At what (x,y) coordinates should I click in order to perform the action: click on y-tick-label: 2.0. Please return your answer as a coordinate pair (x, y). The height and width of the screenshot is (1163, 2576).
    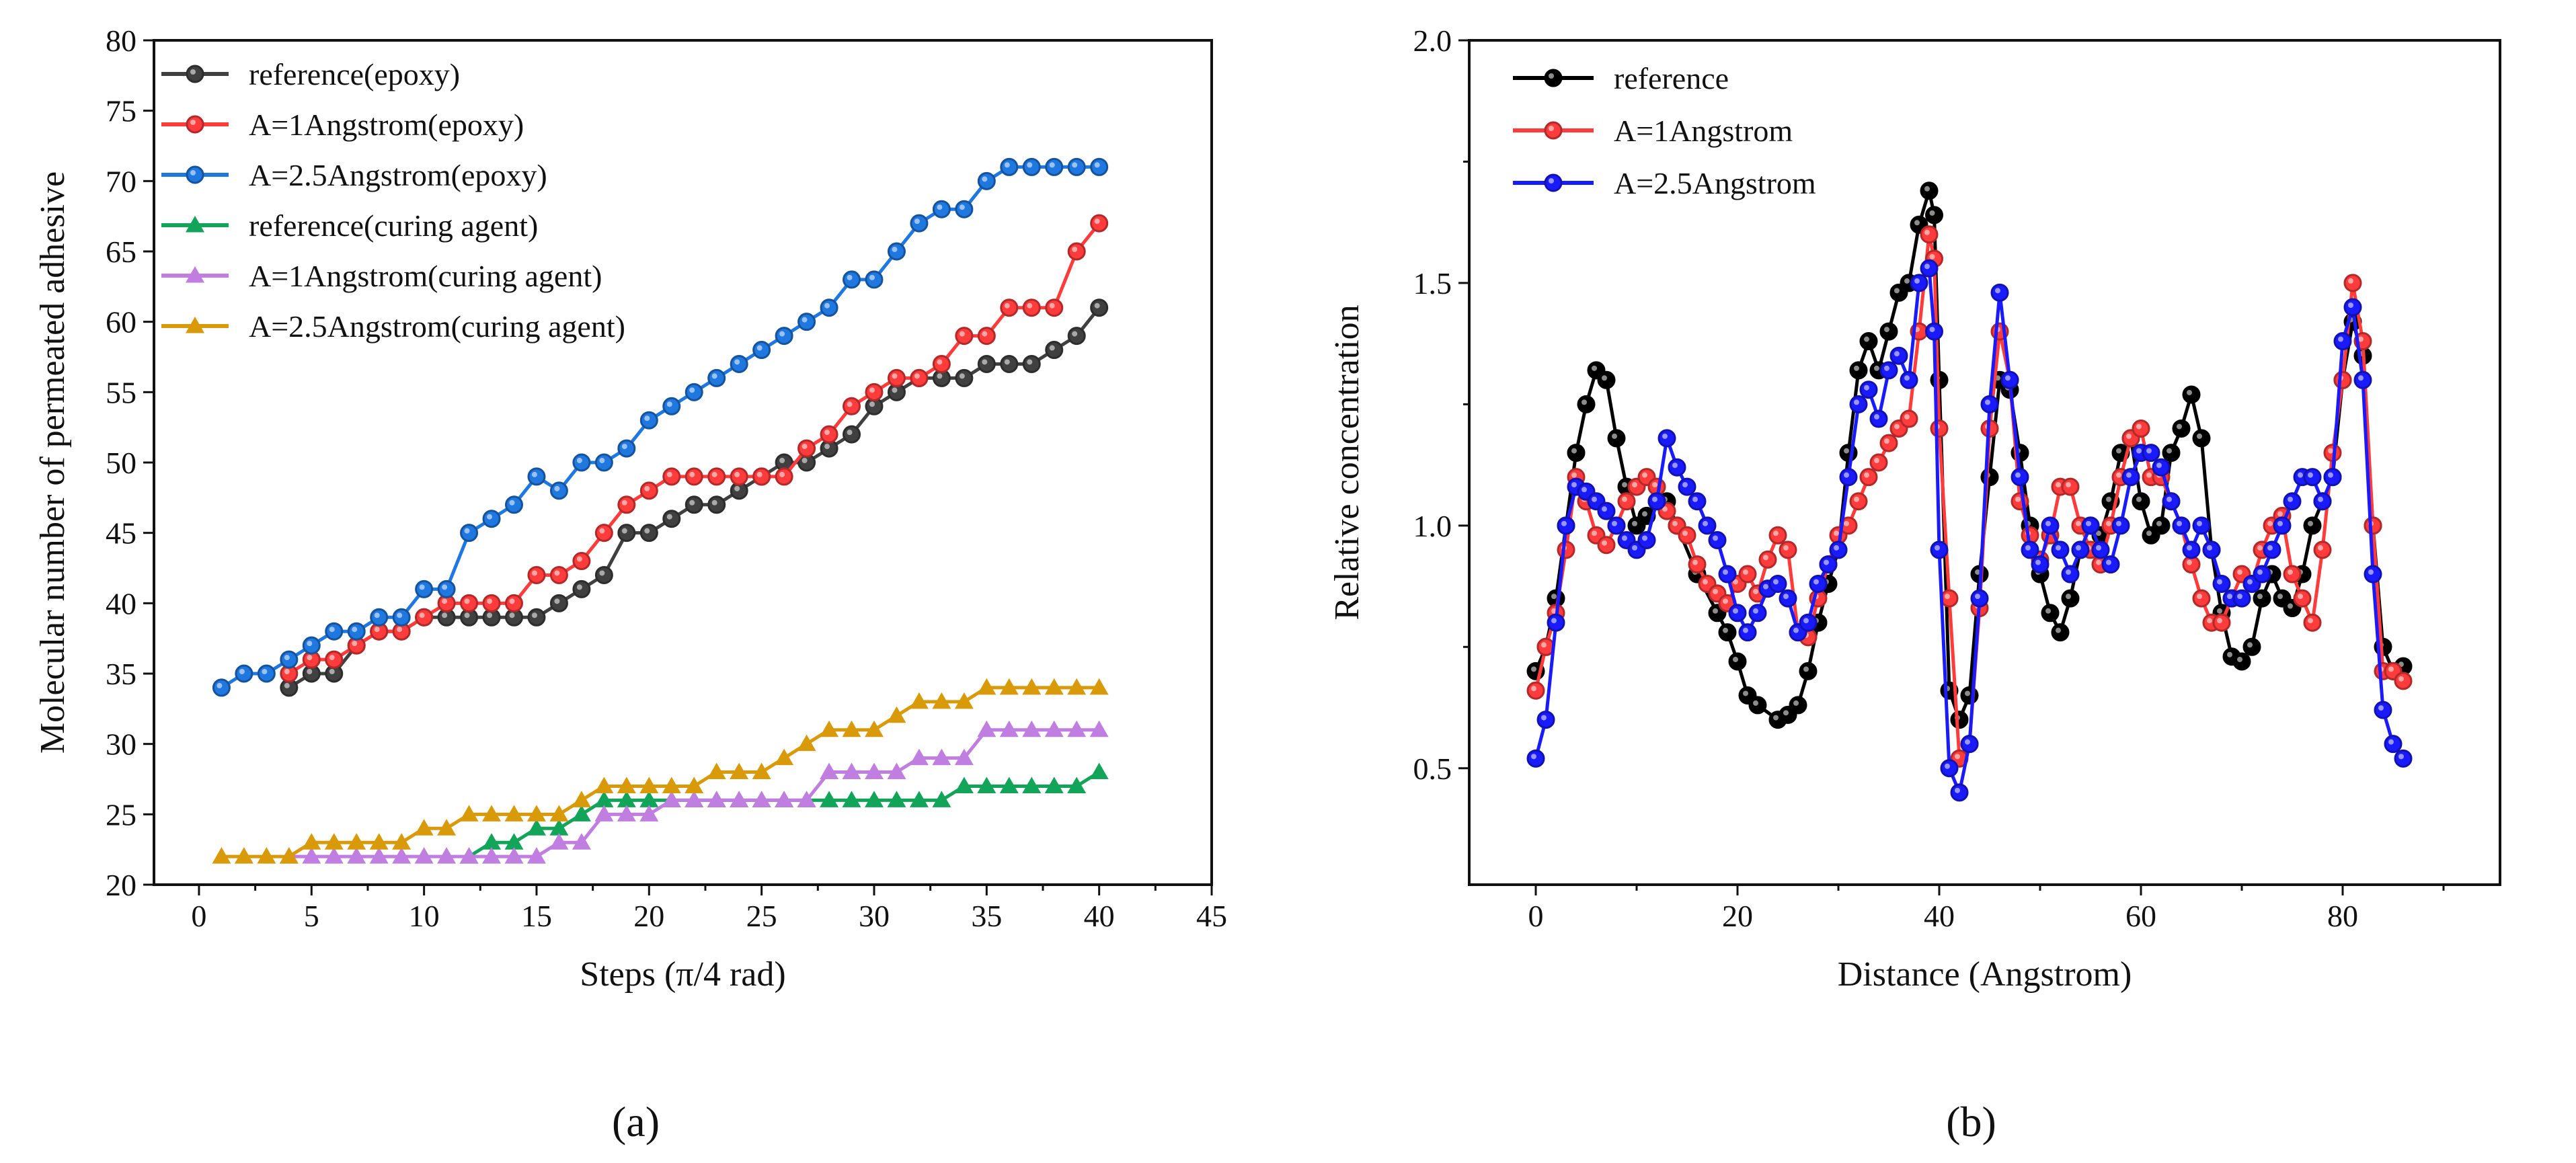
    Looking at the image, I should click on (1432, 41).